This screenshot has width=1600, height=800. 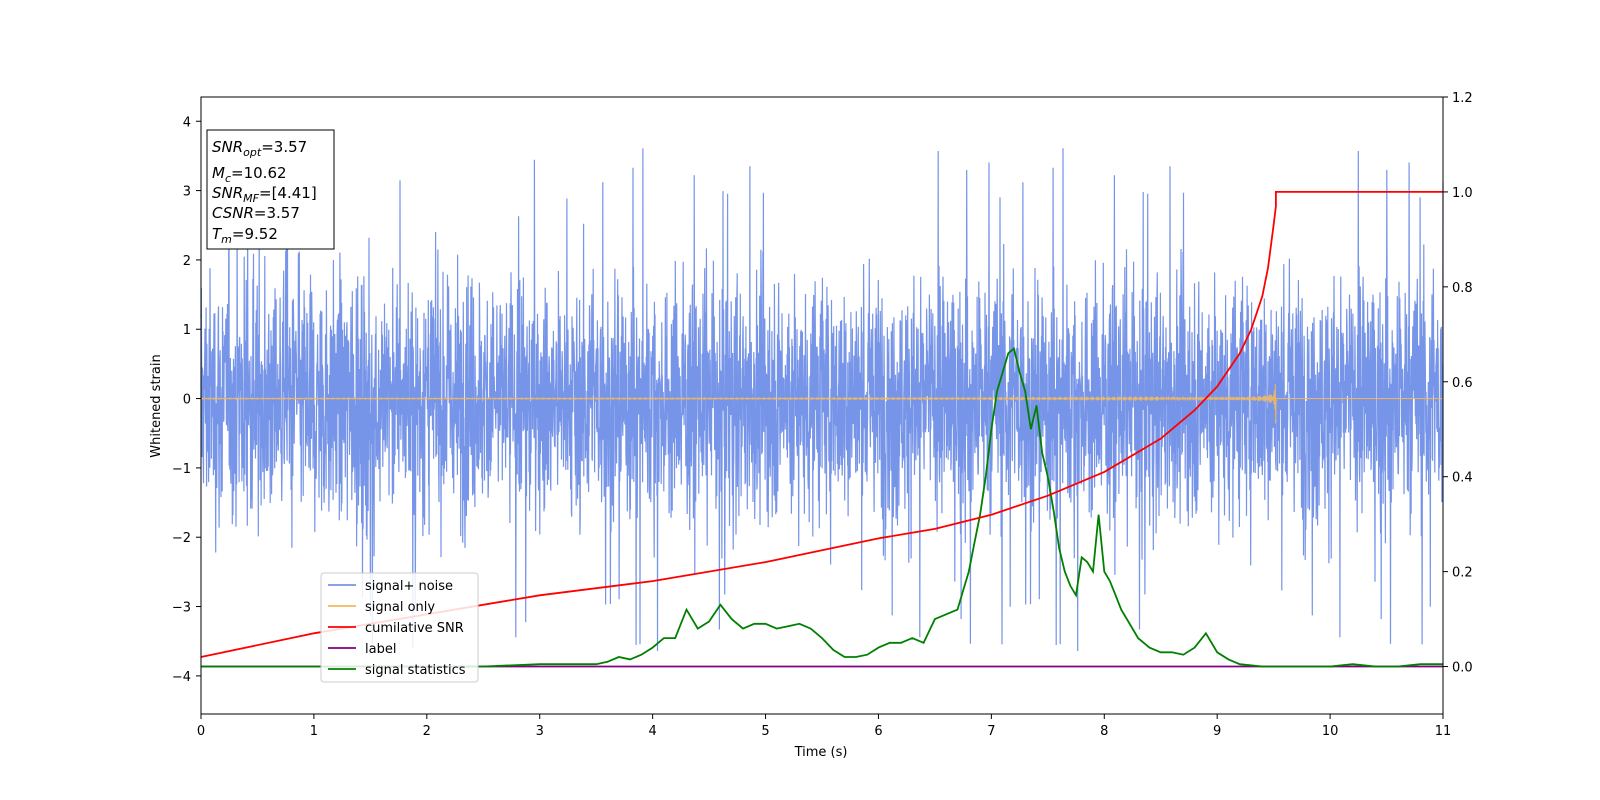 I want to click on y-tick-label: −4, so click(x=181, y=677).